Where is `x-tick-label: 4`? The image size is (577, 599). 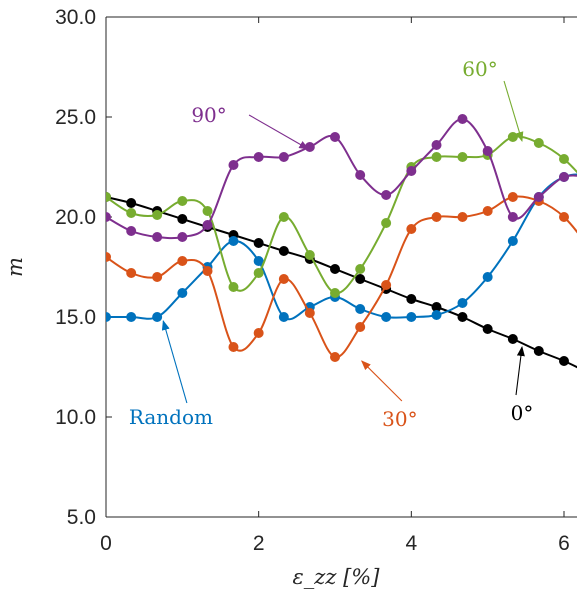
x-tick-label: 4 is located at coordinates (411, 543).